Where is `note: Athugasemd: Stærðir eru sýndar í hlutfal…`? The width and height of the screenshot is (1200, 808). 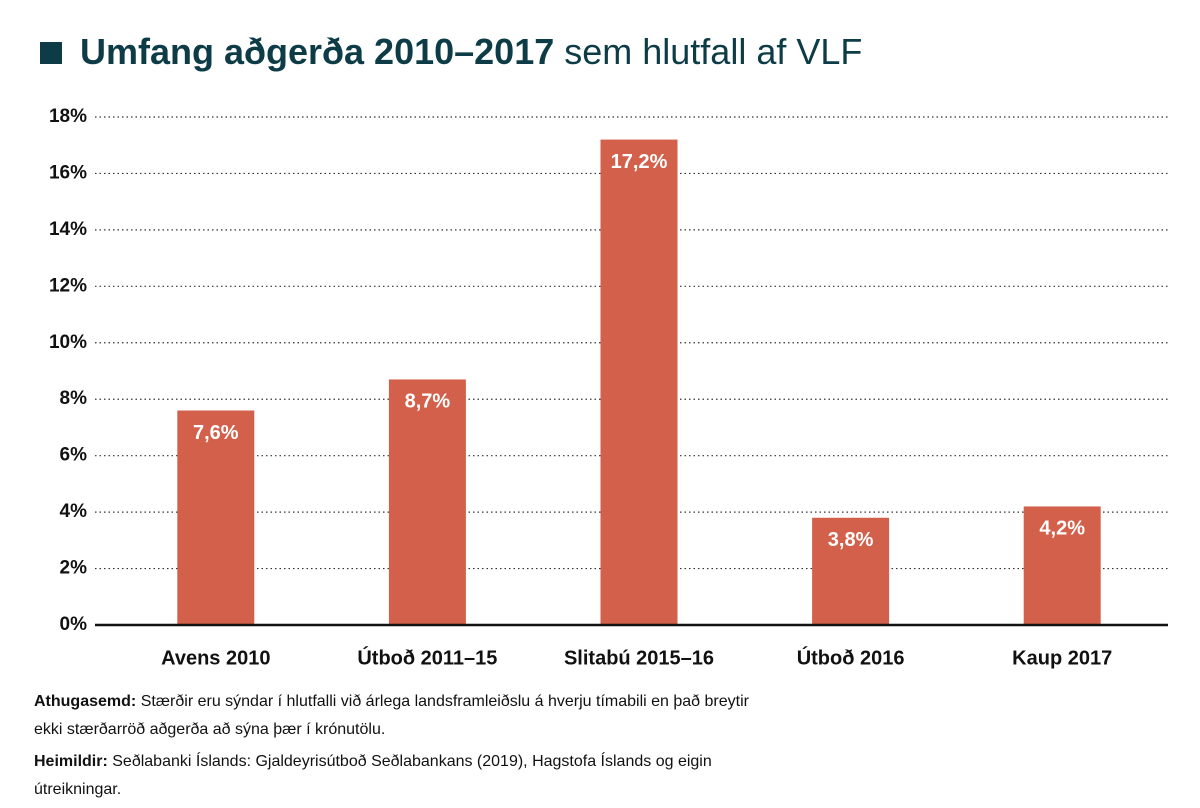
note: Athugasemd: Stærðir eru sýndar í hlutfal… is located at coordinates (404, 716).